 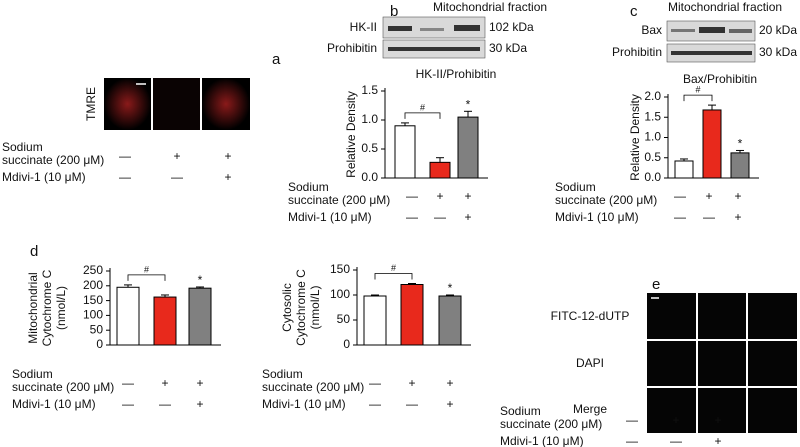 I want to click on significance-label: #, so click(x=422, y=107).